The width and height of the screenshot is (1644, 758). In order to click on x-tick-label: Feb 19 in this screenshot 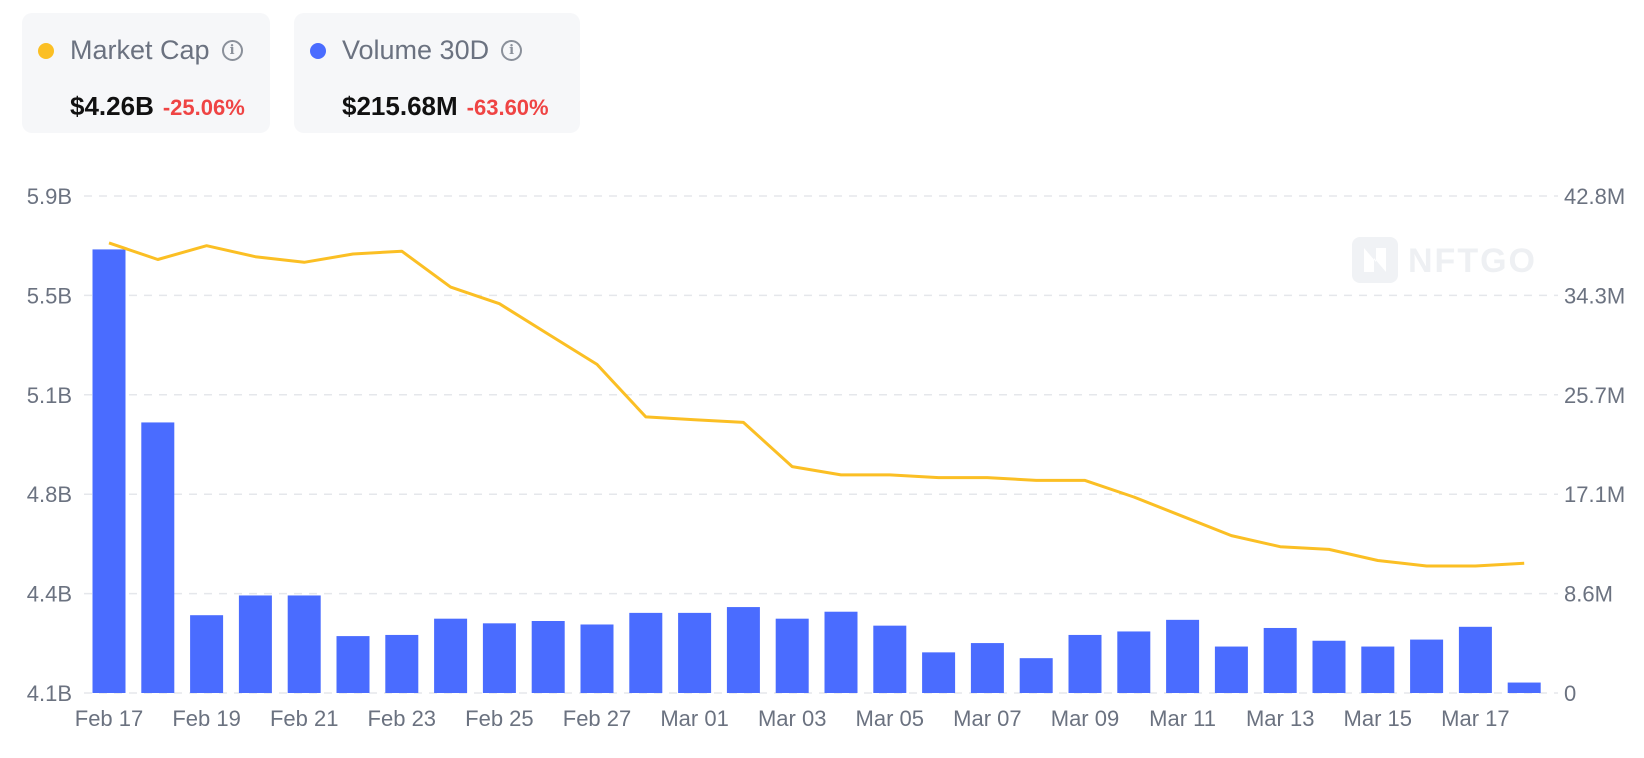, I will do `click(206, 718)`.